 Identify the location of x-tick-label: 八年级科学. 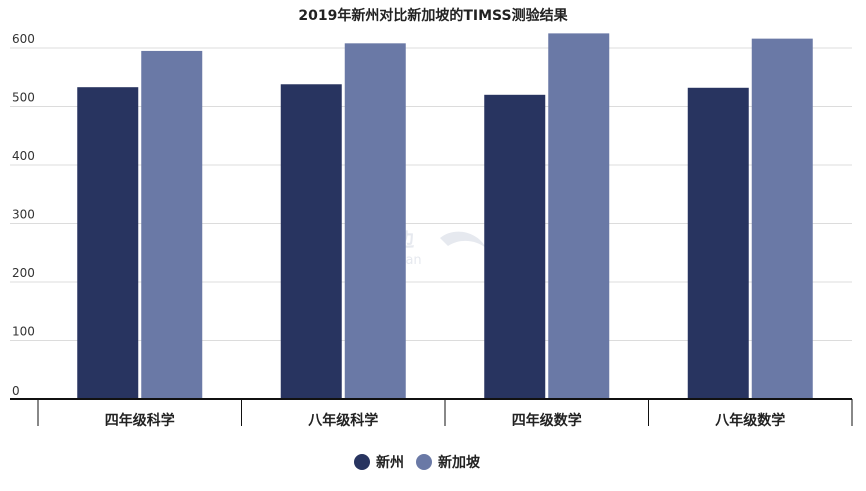
(342, 420).